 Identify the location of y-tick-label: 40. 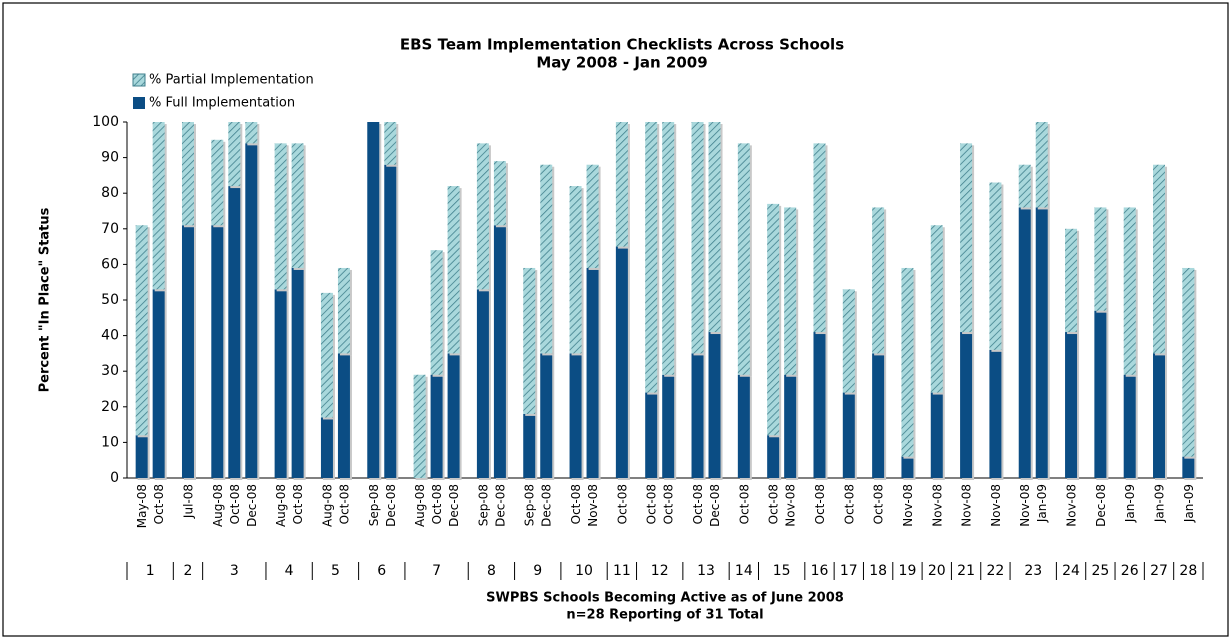
(110, 336).